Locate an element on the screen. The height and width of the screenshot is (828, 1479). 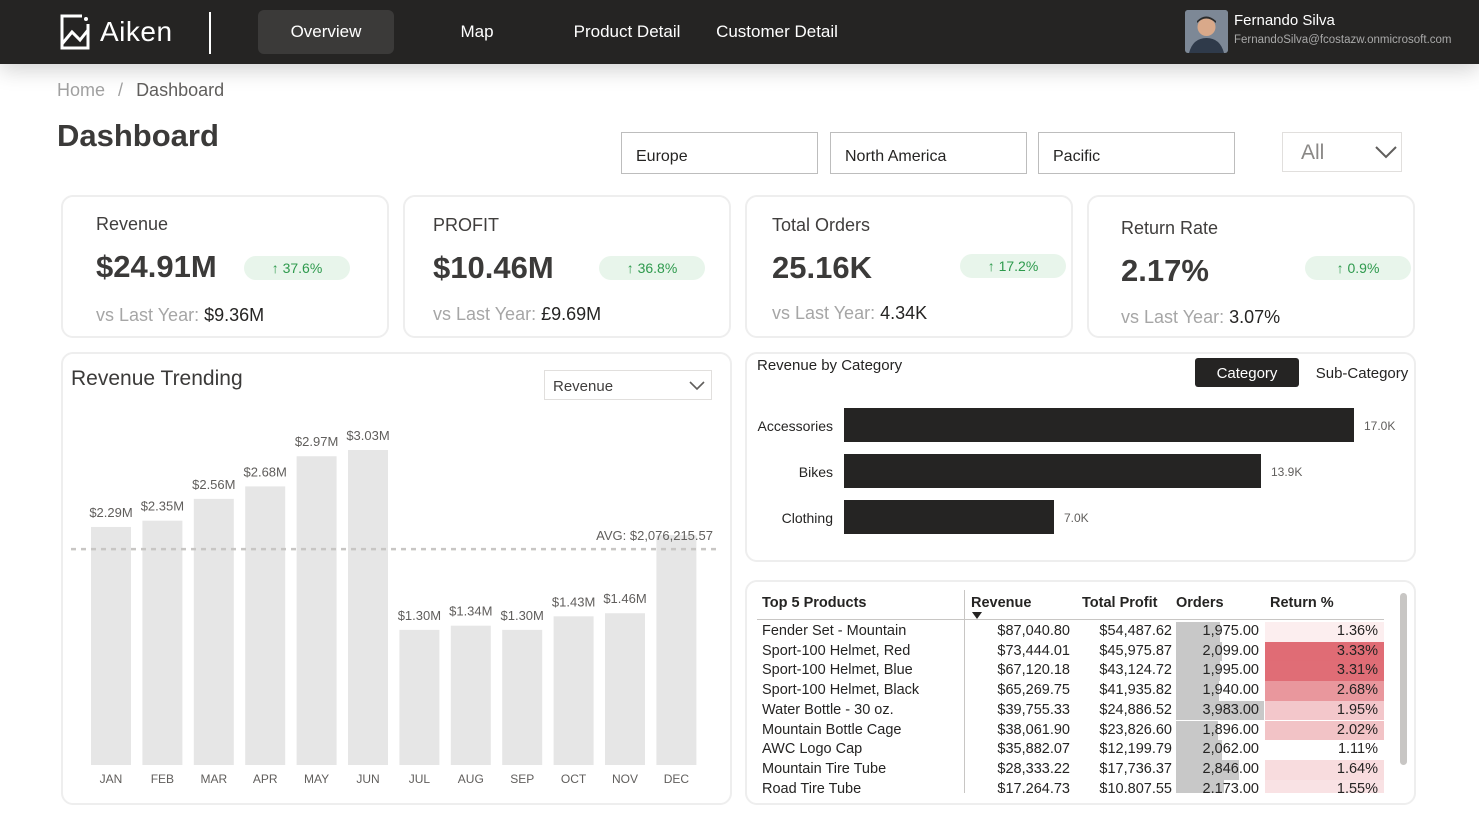
region-europe-button: Europe is located at coordinates (719, 153).